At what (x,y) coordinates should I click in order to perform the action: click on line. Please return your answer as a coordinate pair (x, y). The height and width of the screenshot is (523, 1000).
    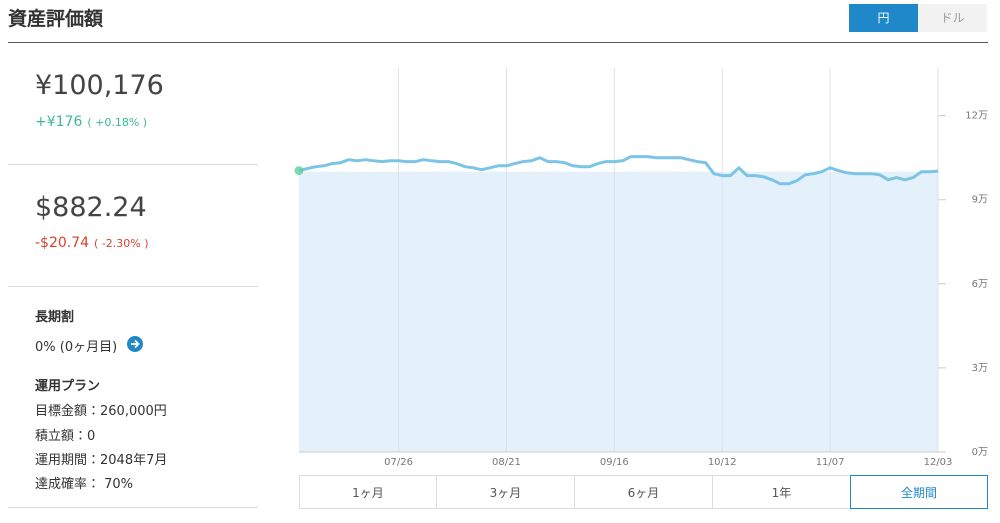
    Looking at the image, I should click on (618, 170).